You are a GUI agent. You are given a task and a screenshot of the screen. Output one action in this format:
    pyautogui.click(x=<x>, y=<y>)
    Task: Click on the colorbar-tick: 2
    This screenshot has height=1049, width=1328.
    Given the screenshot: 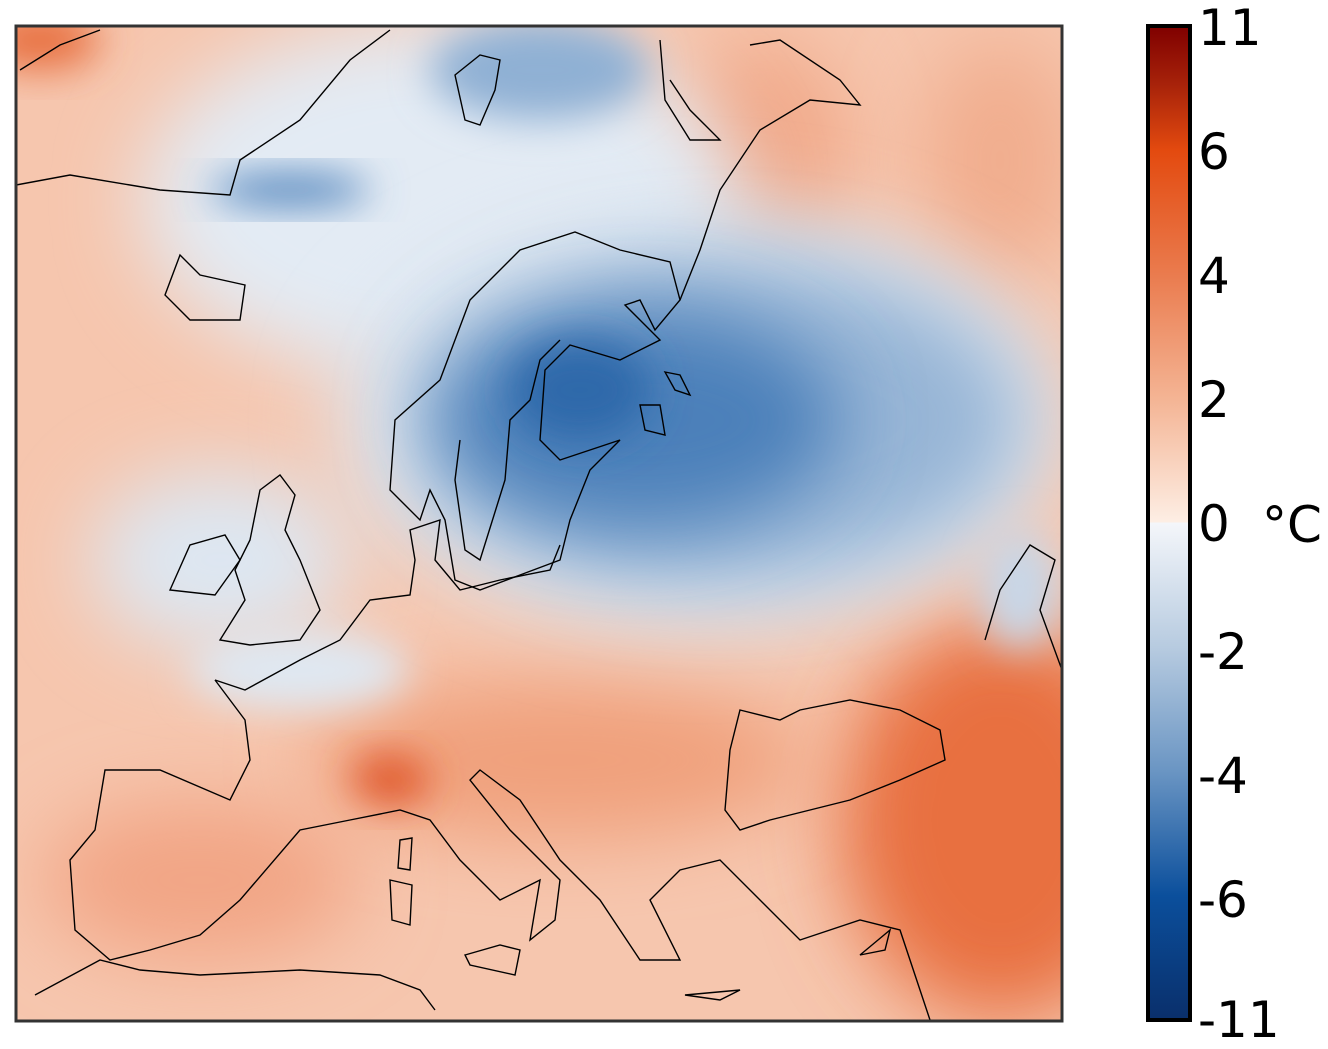 What is the action you would take?
    pyautogui.click(x=1214, y=400)
    